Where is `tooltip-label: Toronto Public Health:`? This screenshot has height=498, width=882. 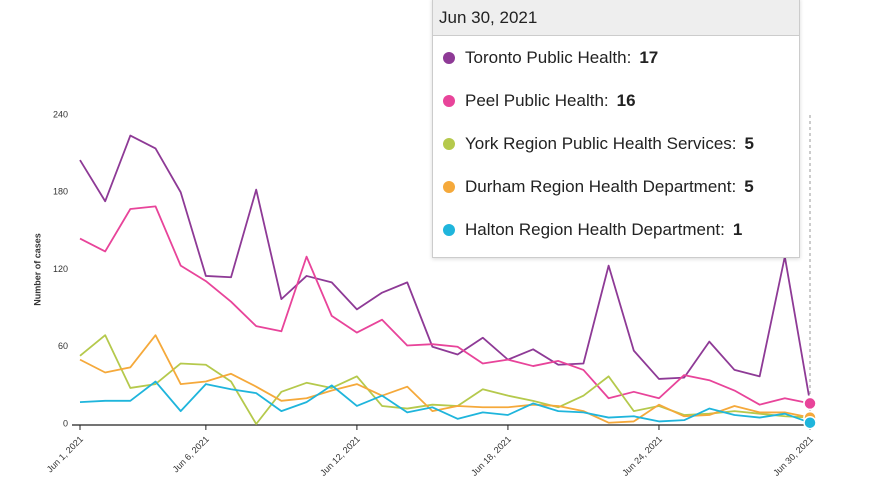 tooltip-label: Toronto Public Health: is located at coordinates (548, 57).